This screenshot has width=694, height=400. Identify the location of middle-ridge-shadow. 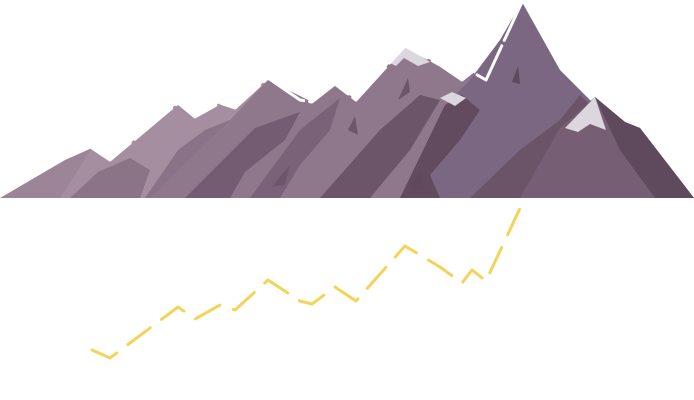
(242, 155).